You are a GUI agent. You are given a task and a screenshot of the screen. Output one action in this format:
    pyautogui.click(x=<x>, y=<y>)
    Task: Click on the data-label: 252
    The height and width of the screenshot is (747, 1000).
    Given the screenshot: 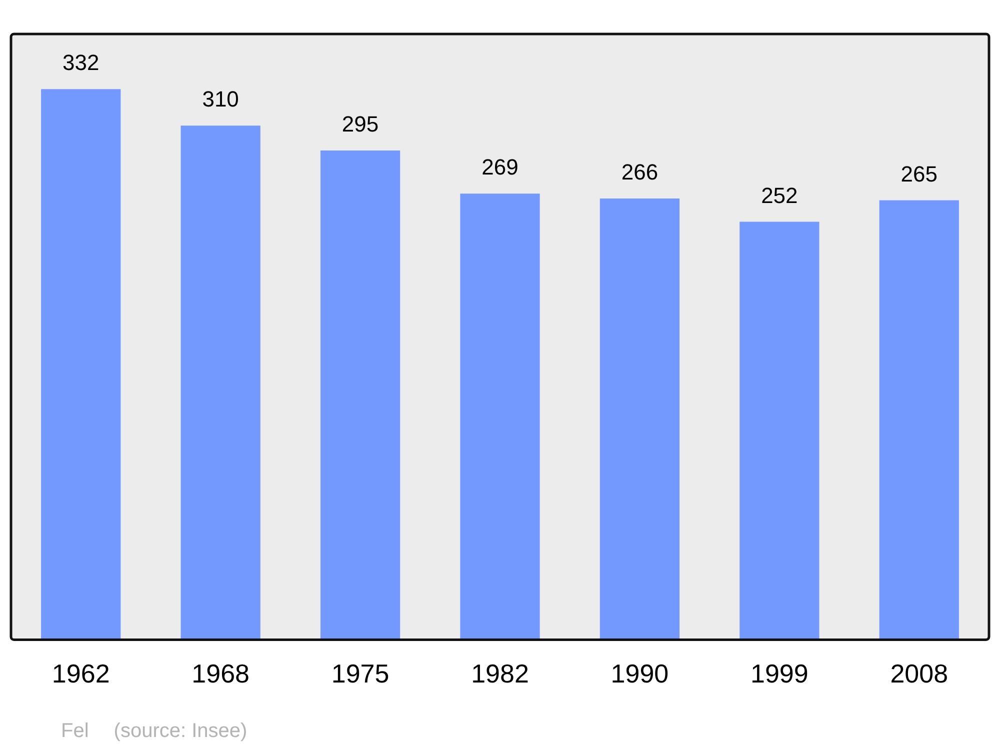 What is the action you would take?
    pyautogui.click(x=779, y=195)
    